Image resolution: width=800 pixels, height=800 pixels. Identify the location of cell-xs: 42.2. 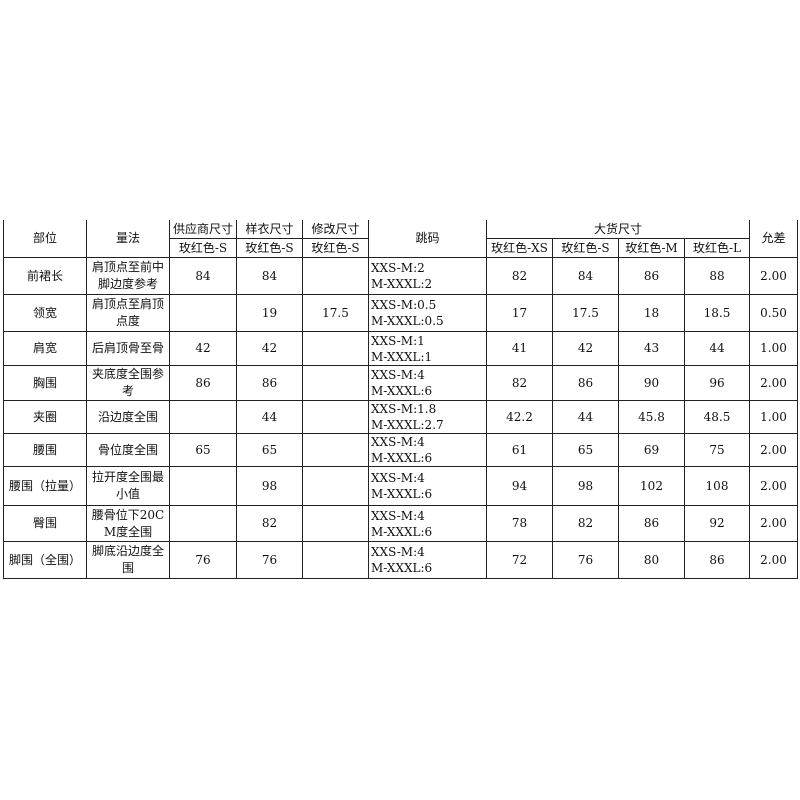
(519, 417).